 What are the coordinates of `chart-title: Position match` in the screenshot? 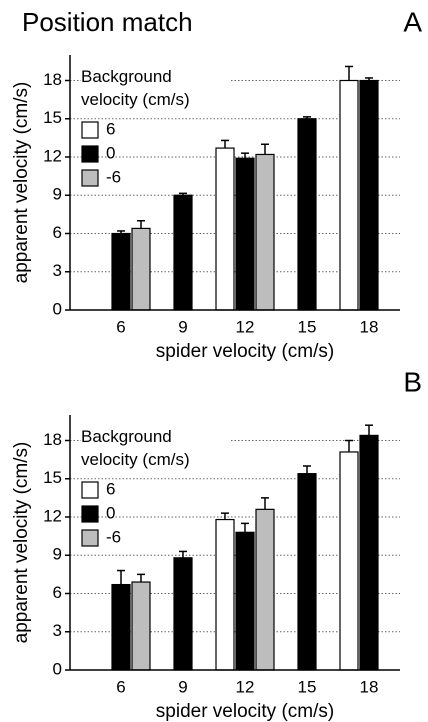 It's located at (107, 22).